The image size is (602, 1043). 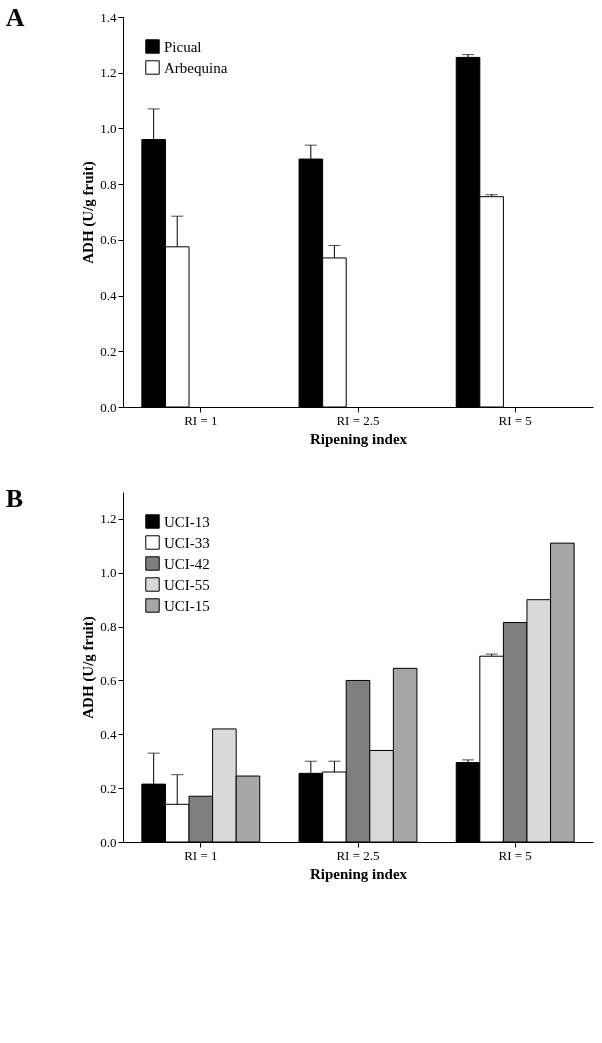 What do you see at coordinates (108, 17) in the screenshot?
I see `y-tick-label: 1.4` at bounding box center [108, 17].